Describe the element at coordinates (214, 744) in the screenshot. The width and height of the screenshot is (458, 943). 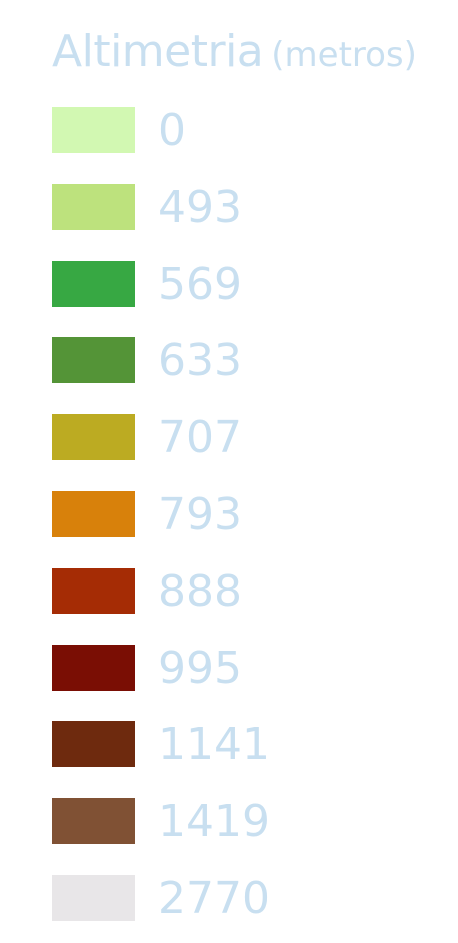
I see `legend-item-label: 1141` at that location.